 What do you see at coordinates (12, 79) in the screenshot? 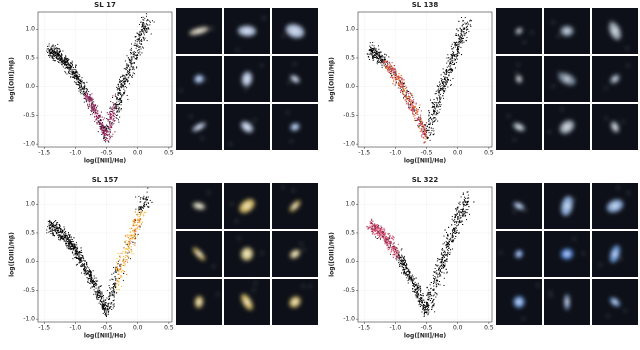
I see `y-axis-label: log([OIII]/Hβ)` at bounding box center [12, 79].